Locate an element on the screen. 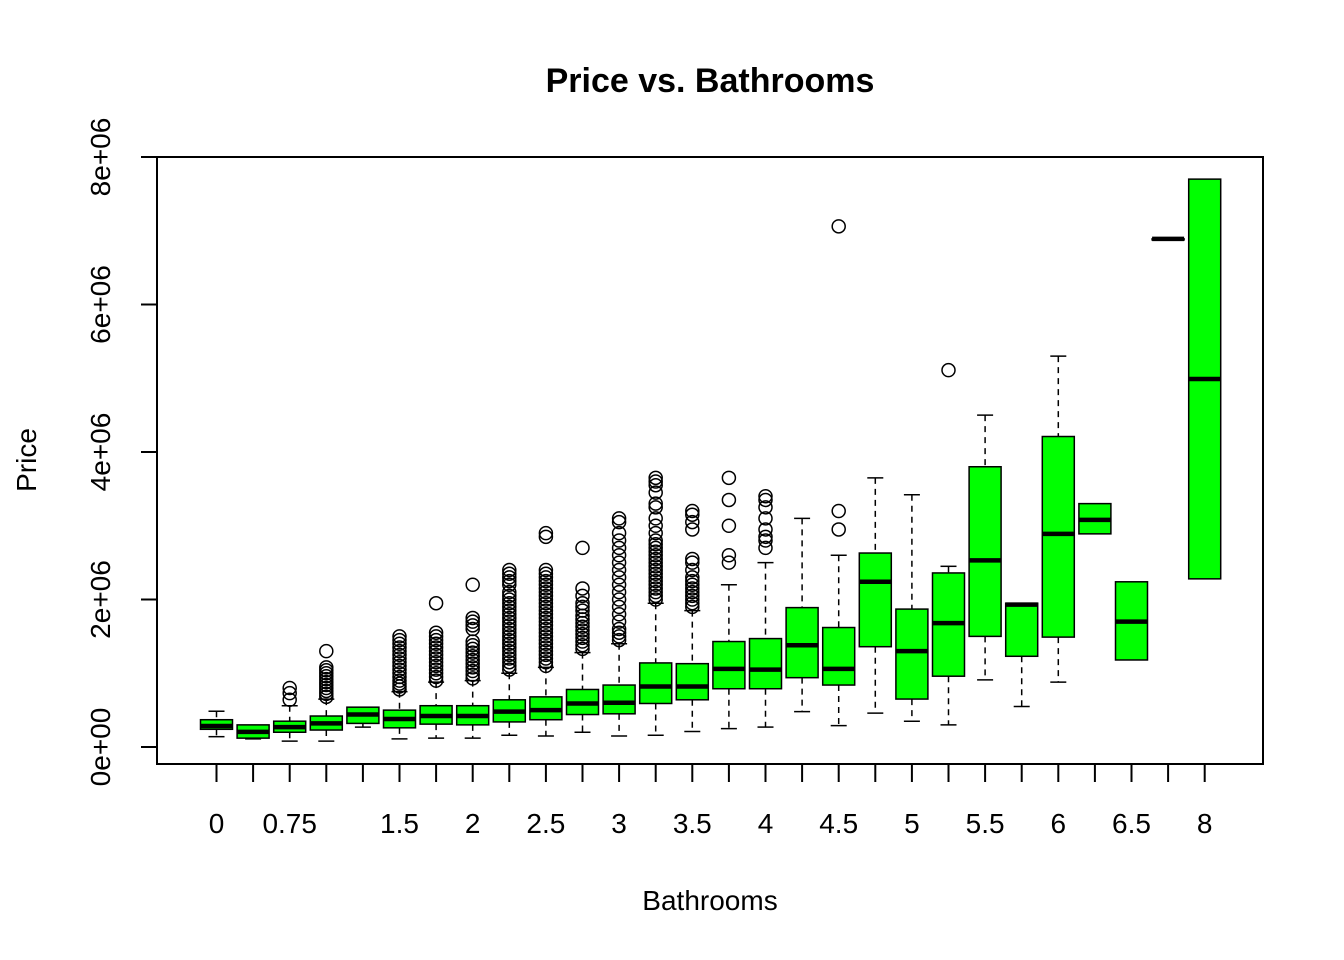  box-1.5 is located at coordinates (399, 684).